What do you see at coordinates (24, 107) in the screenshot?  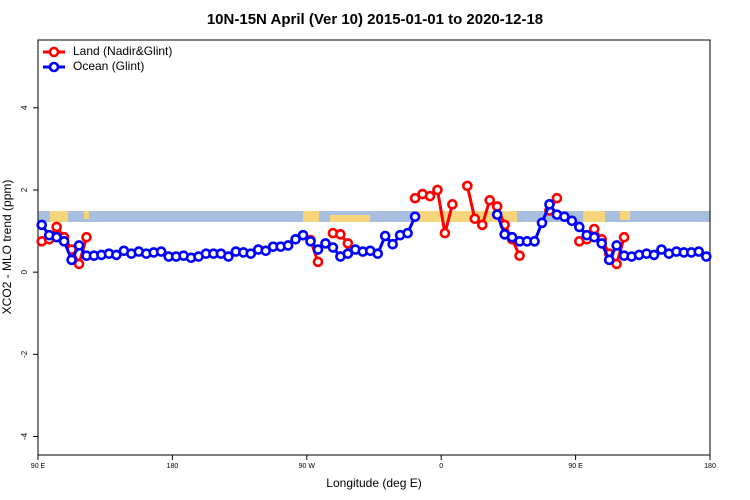 I see `y-tick-label: 4` at bounding box center [24, 107].